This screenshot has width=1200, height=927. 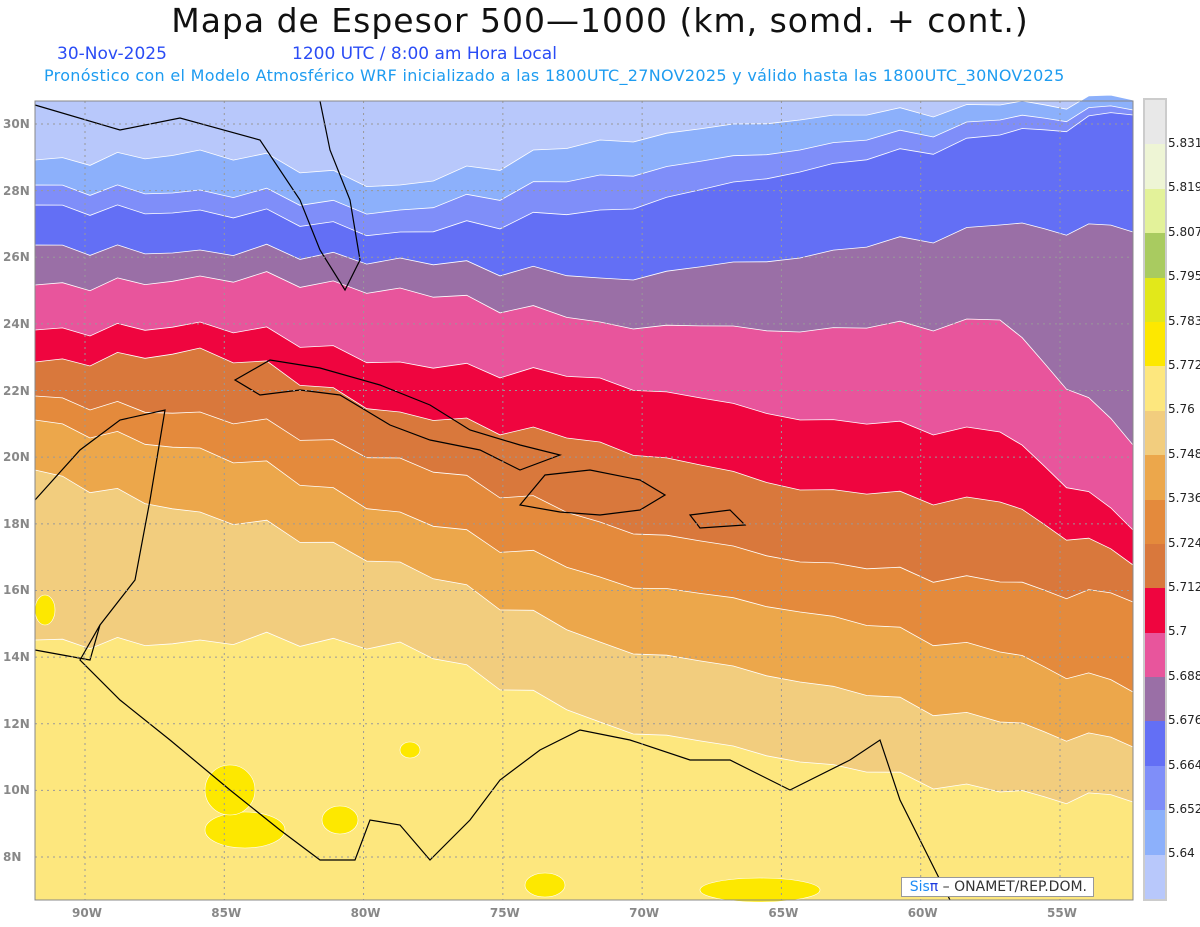 What do you see at coordinates (16, 790) in the screenshot?
I see `lat-label: 10N` at bounding box center [16, 790].